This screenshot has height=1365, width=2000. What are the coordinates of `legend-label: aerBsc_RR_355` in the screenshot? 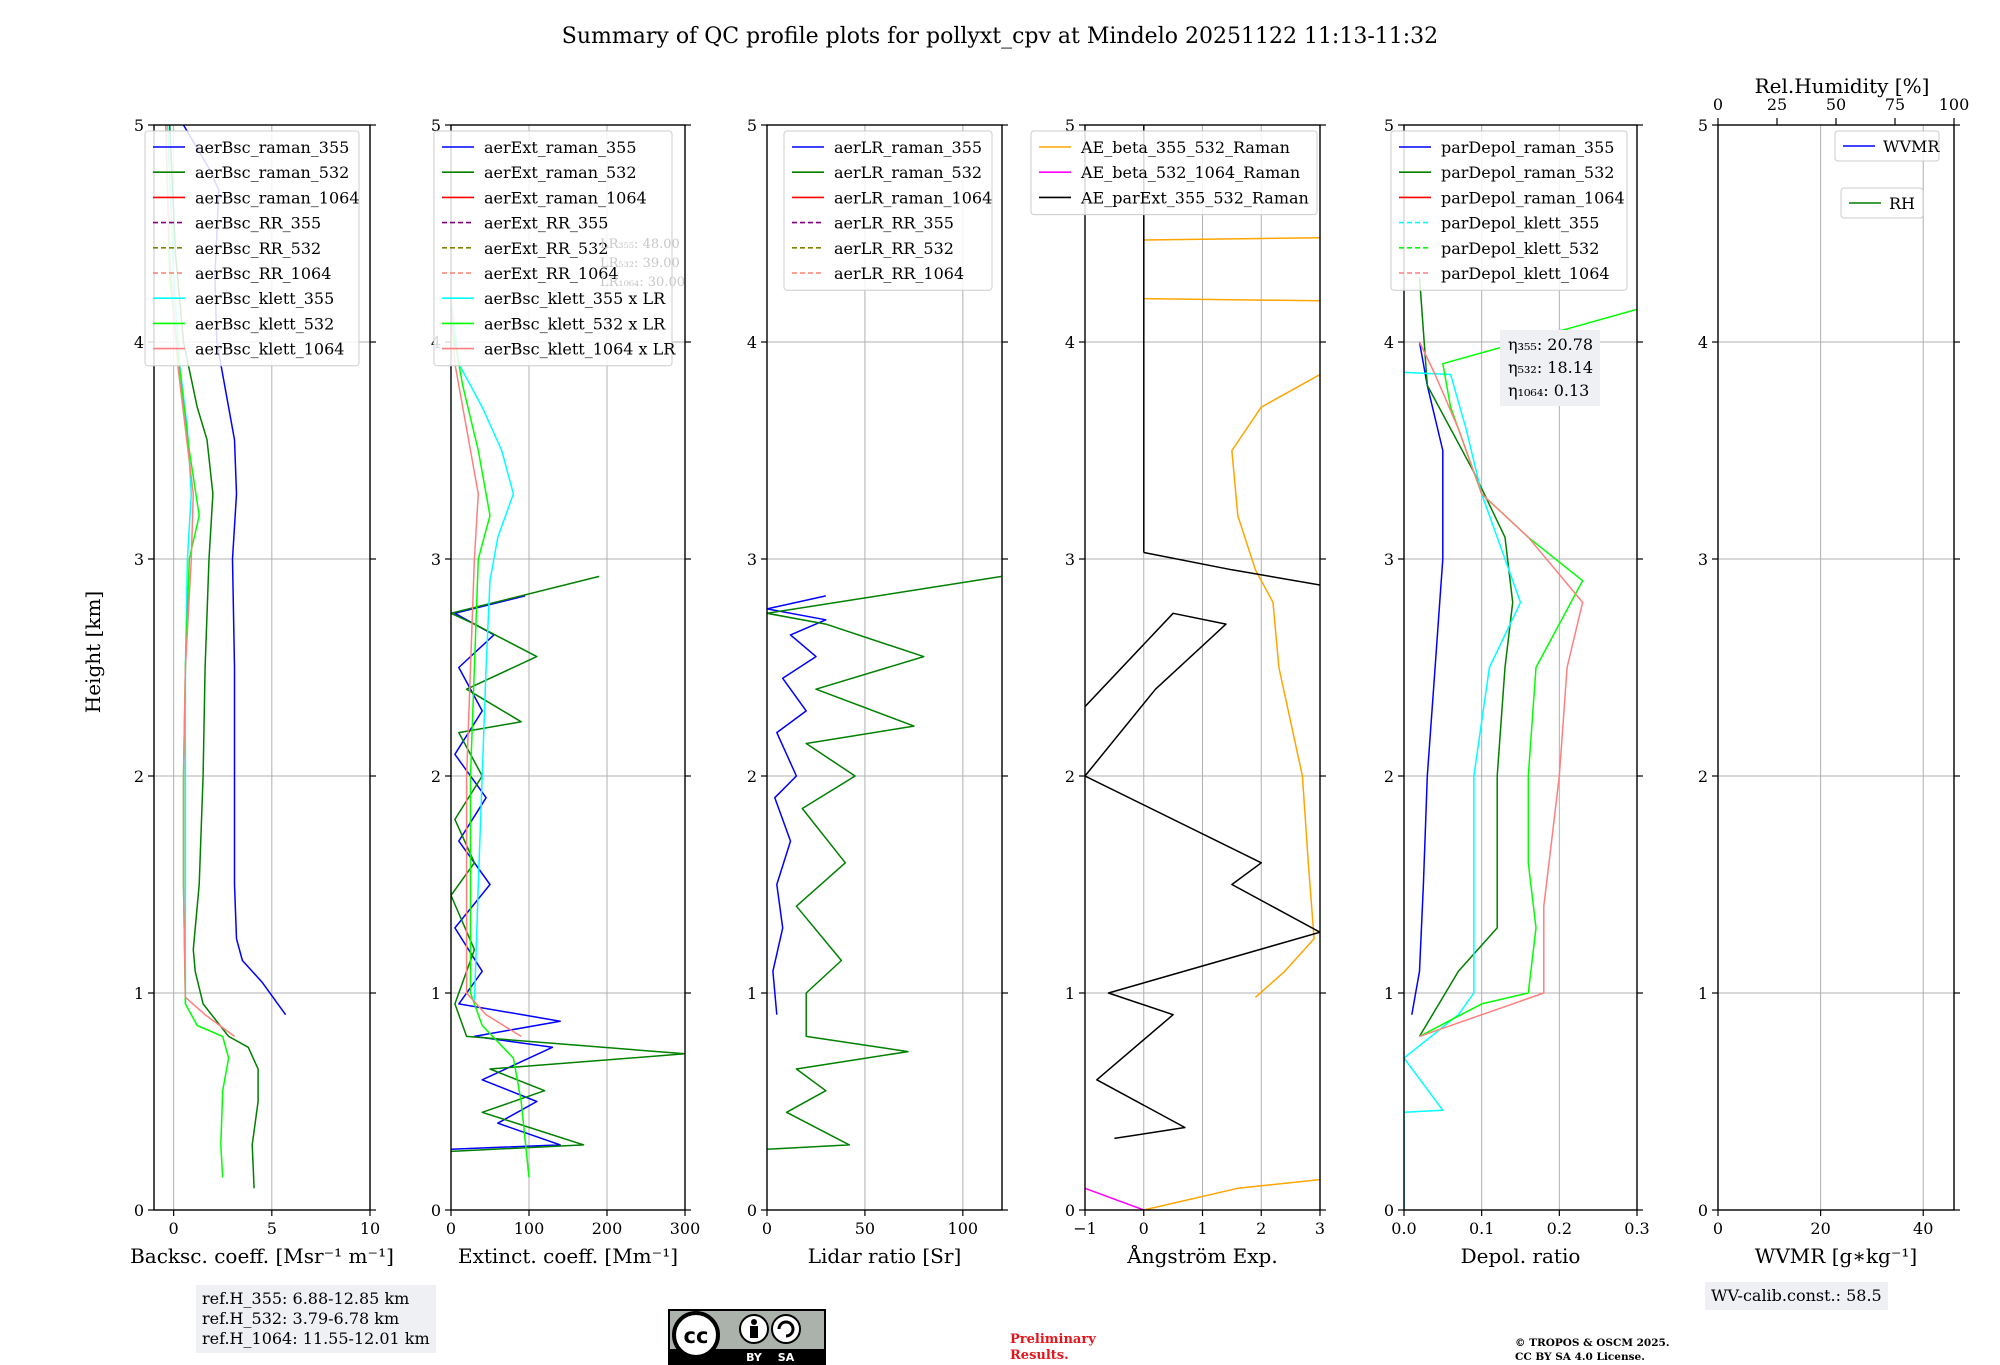 It's located at (258, 223).